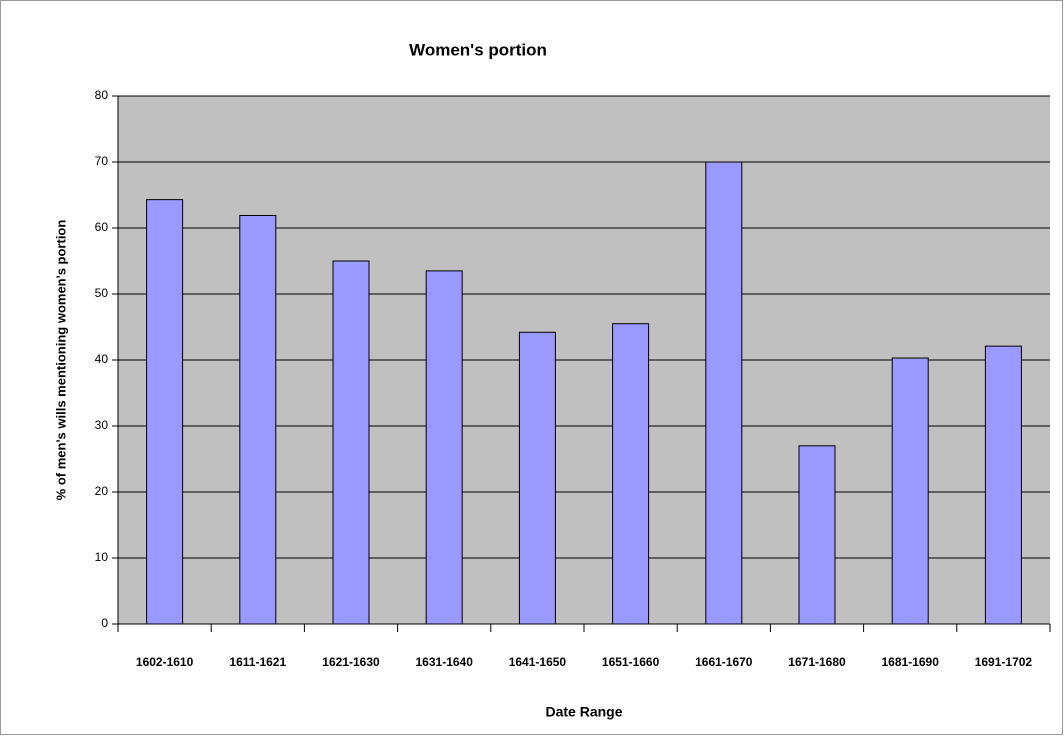 Image resolution: width=1064 pixels, height=736 pixels. What do you see at coordinates (631, 662) in the screenshot?
I see `x-tick-label: 1651-1660` at bounding box center [631, 662].